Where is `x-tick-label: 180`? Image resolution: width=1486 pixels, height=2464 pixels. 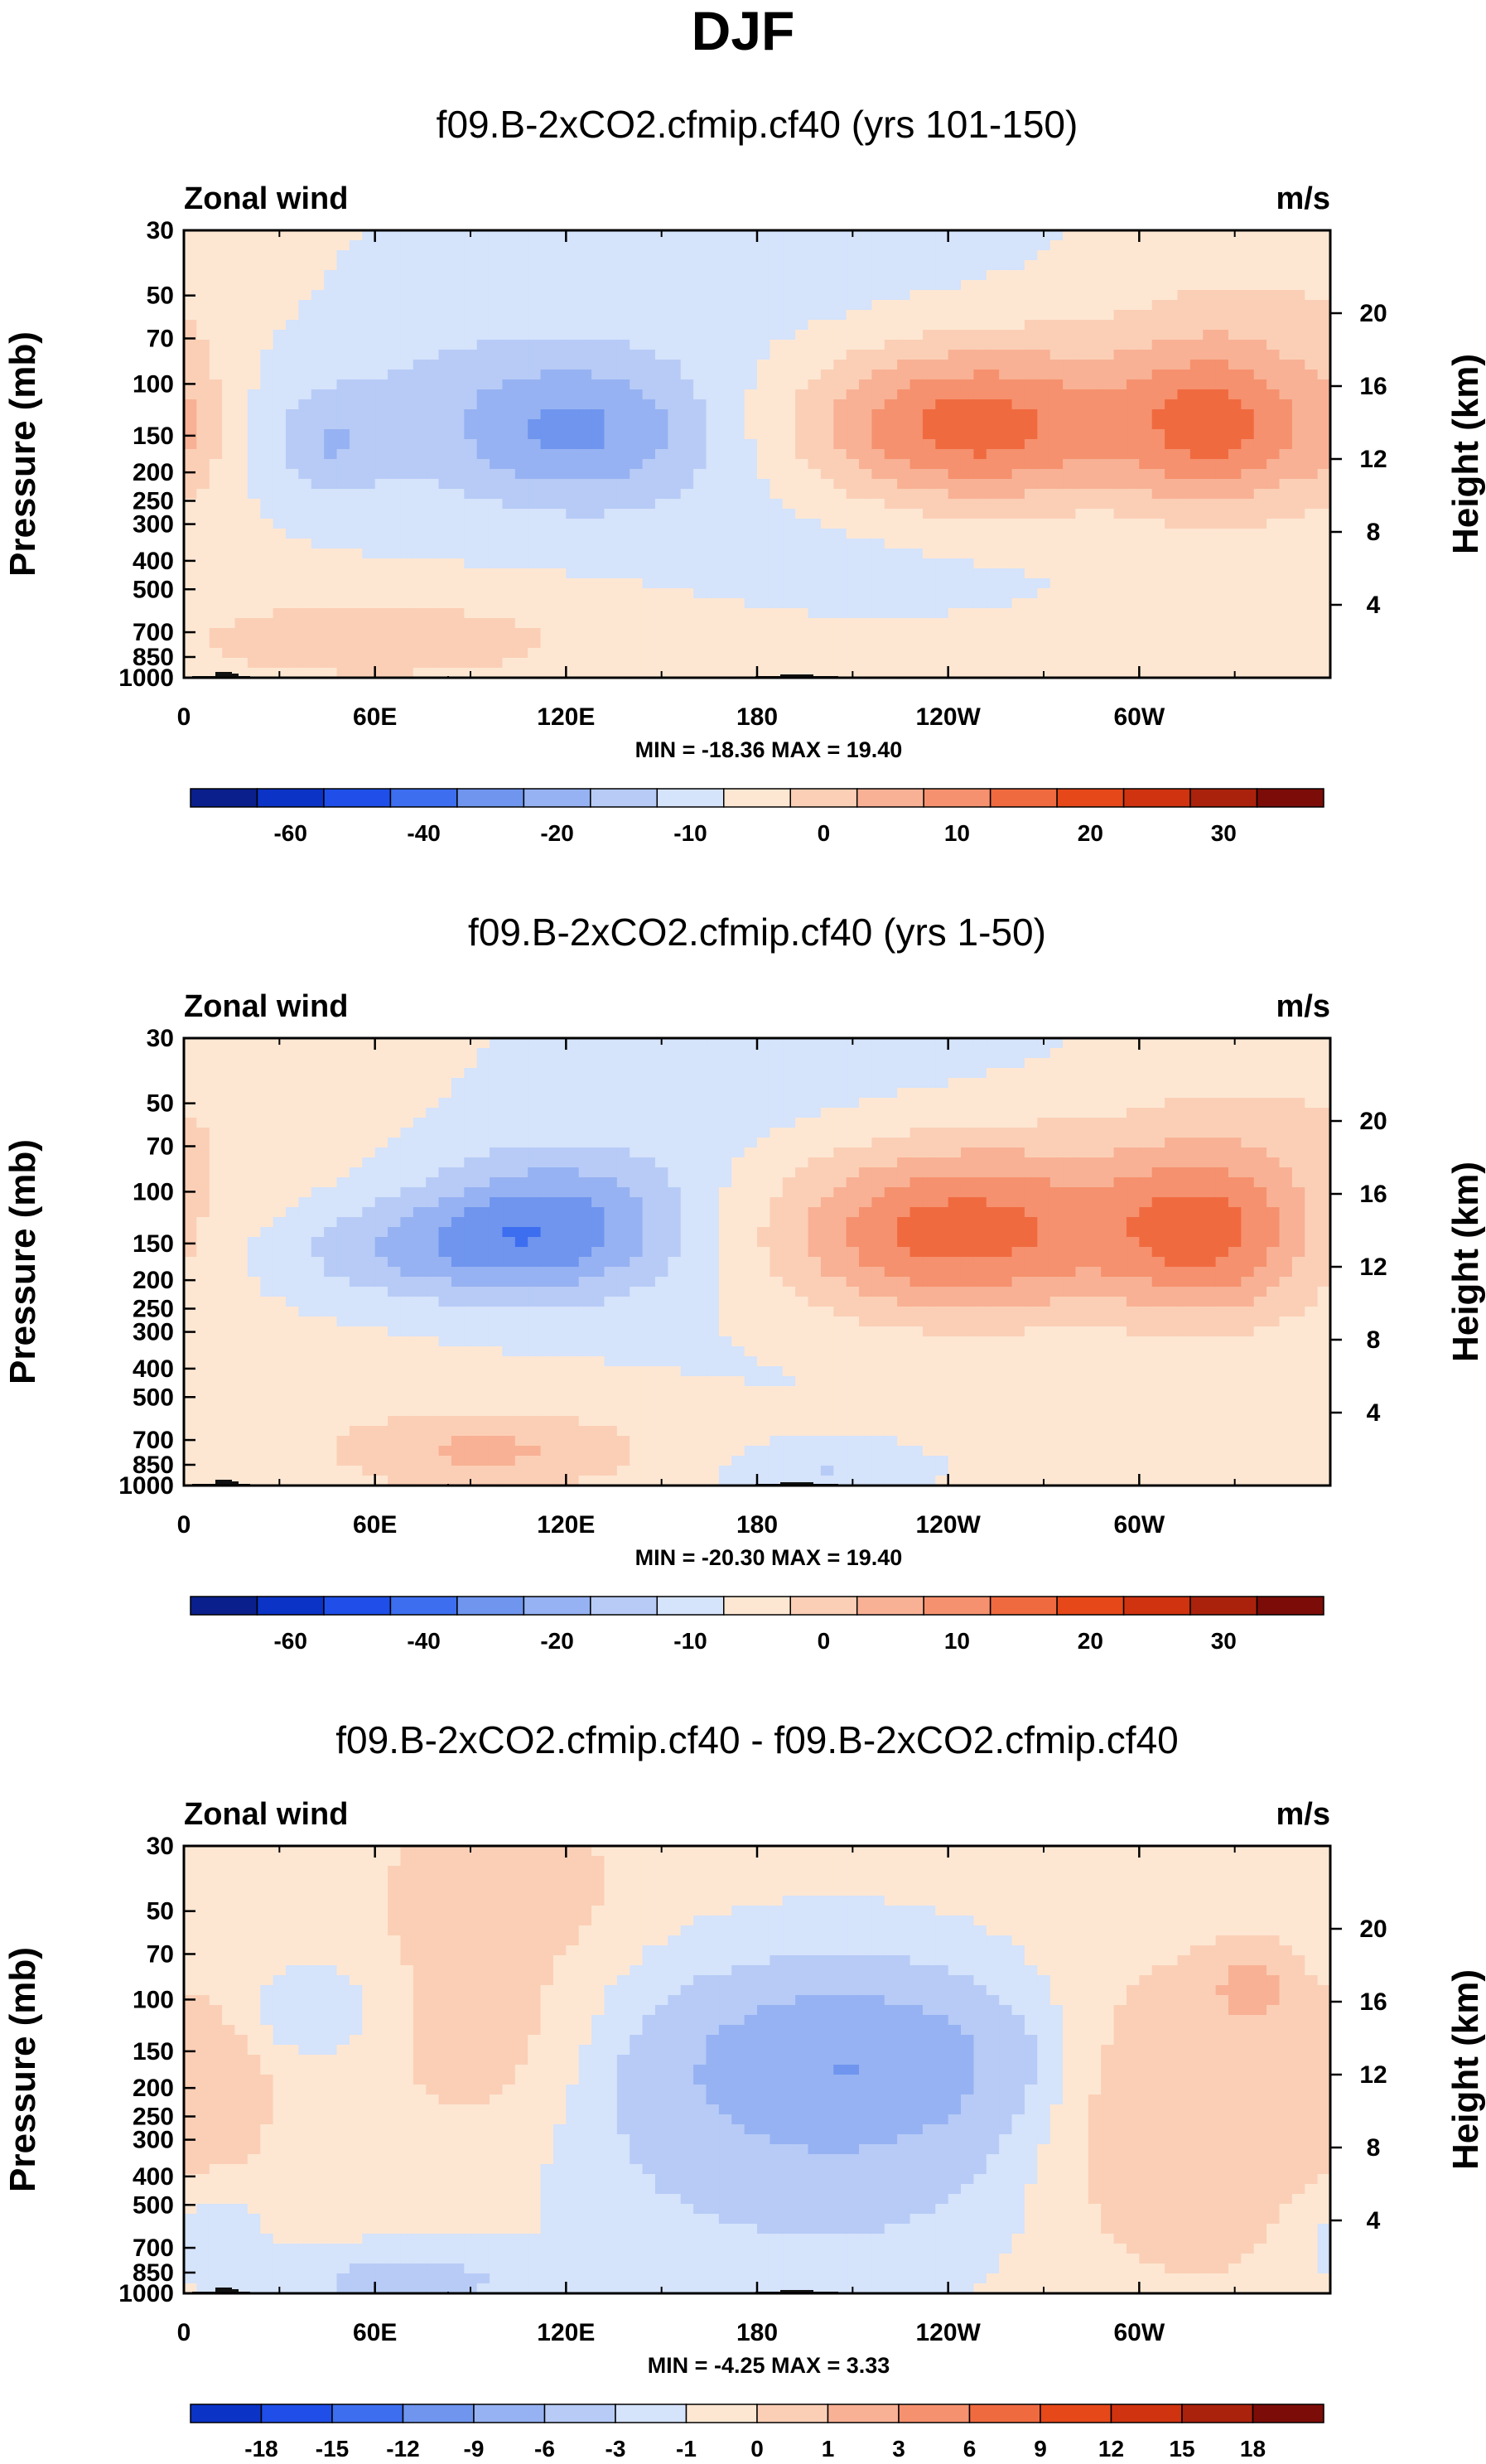 x-tick-label: 180 is located at coordinates (757, 717).